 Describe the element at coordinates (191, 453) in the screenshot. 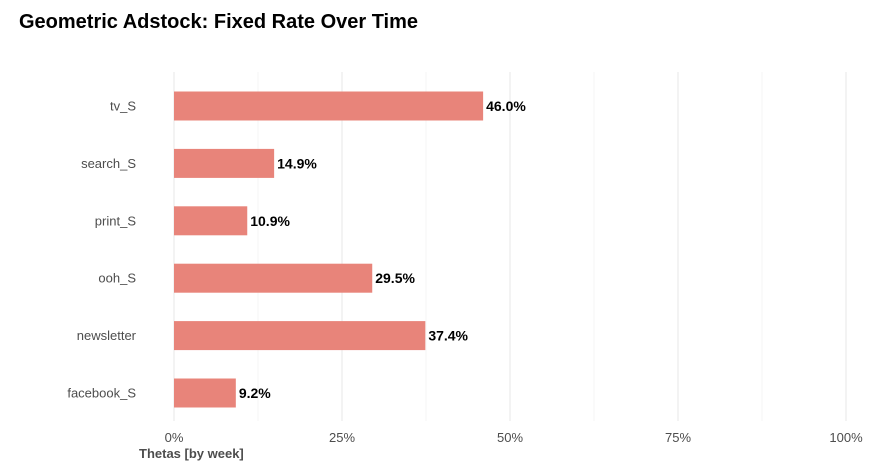

I see `x-axis-title: Thetas [by week]` at that location.